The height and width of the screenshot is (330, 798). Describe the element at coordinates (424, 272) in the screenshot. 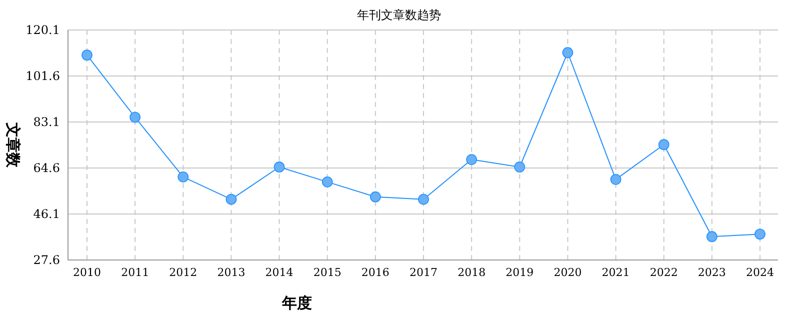

I see `x-tick-label: 2017` at that location.